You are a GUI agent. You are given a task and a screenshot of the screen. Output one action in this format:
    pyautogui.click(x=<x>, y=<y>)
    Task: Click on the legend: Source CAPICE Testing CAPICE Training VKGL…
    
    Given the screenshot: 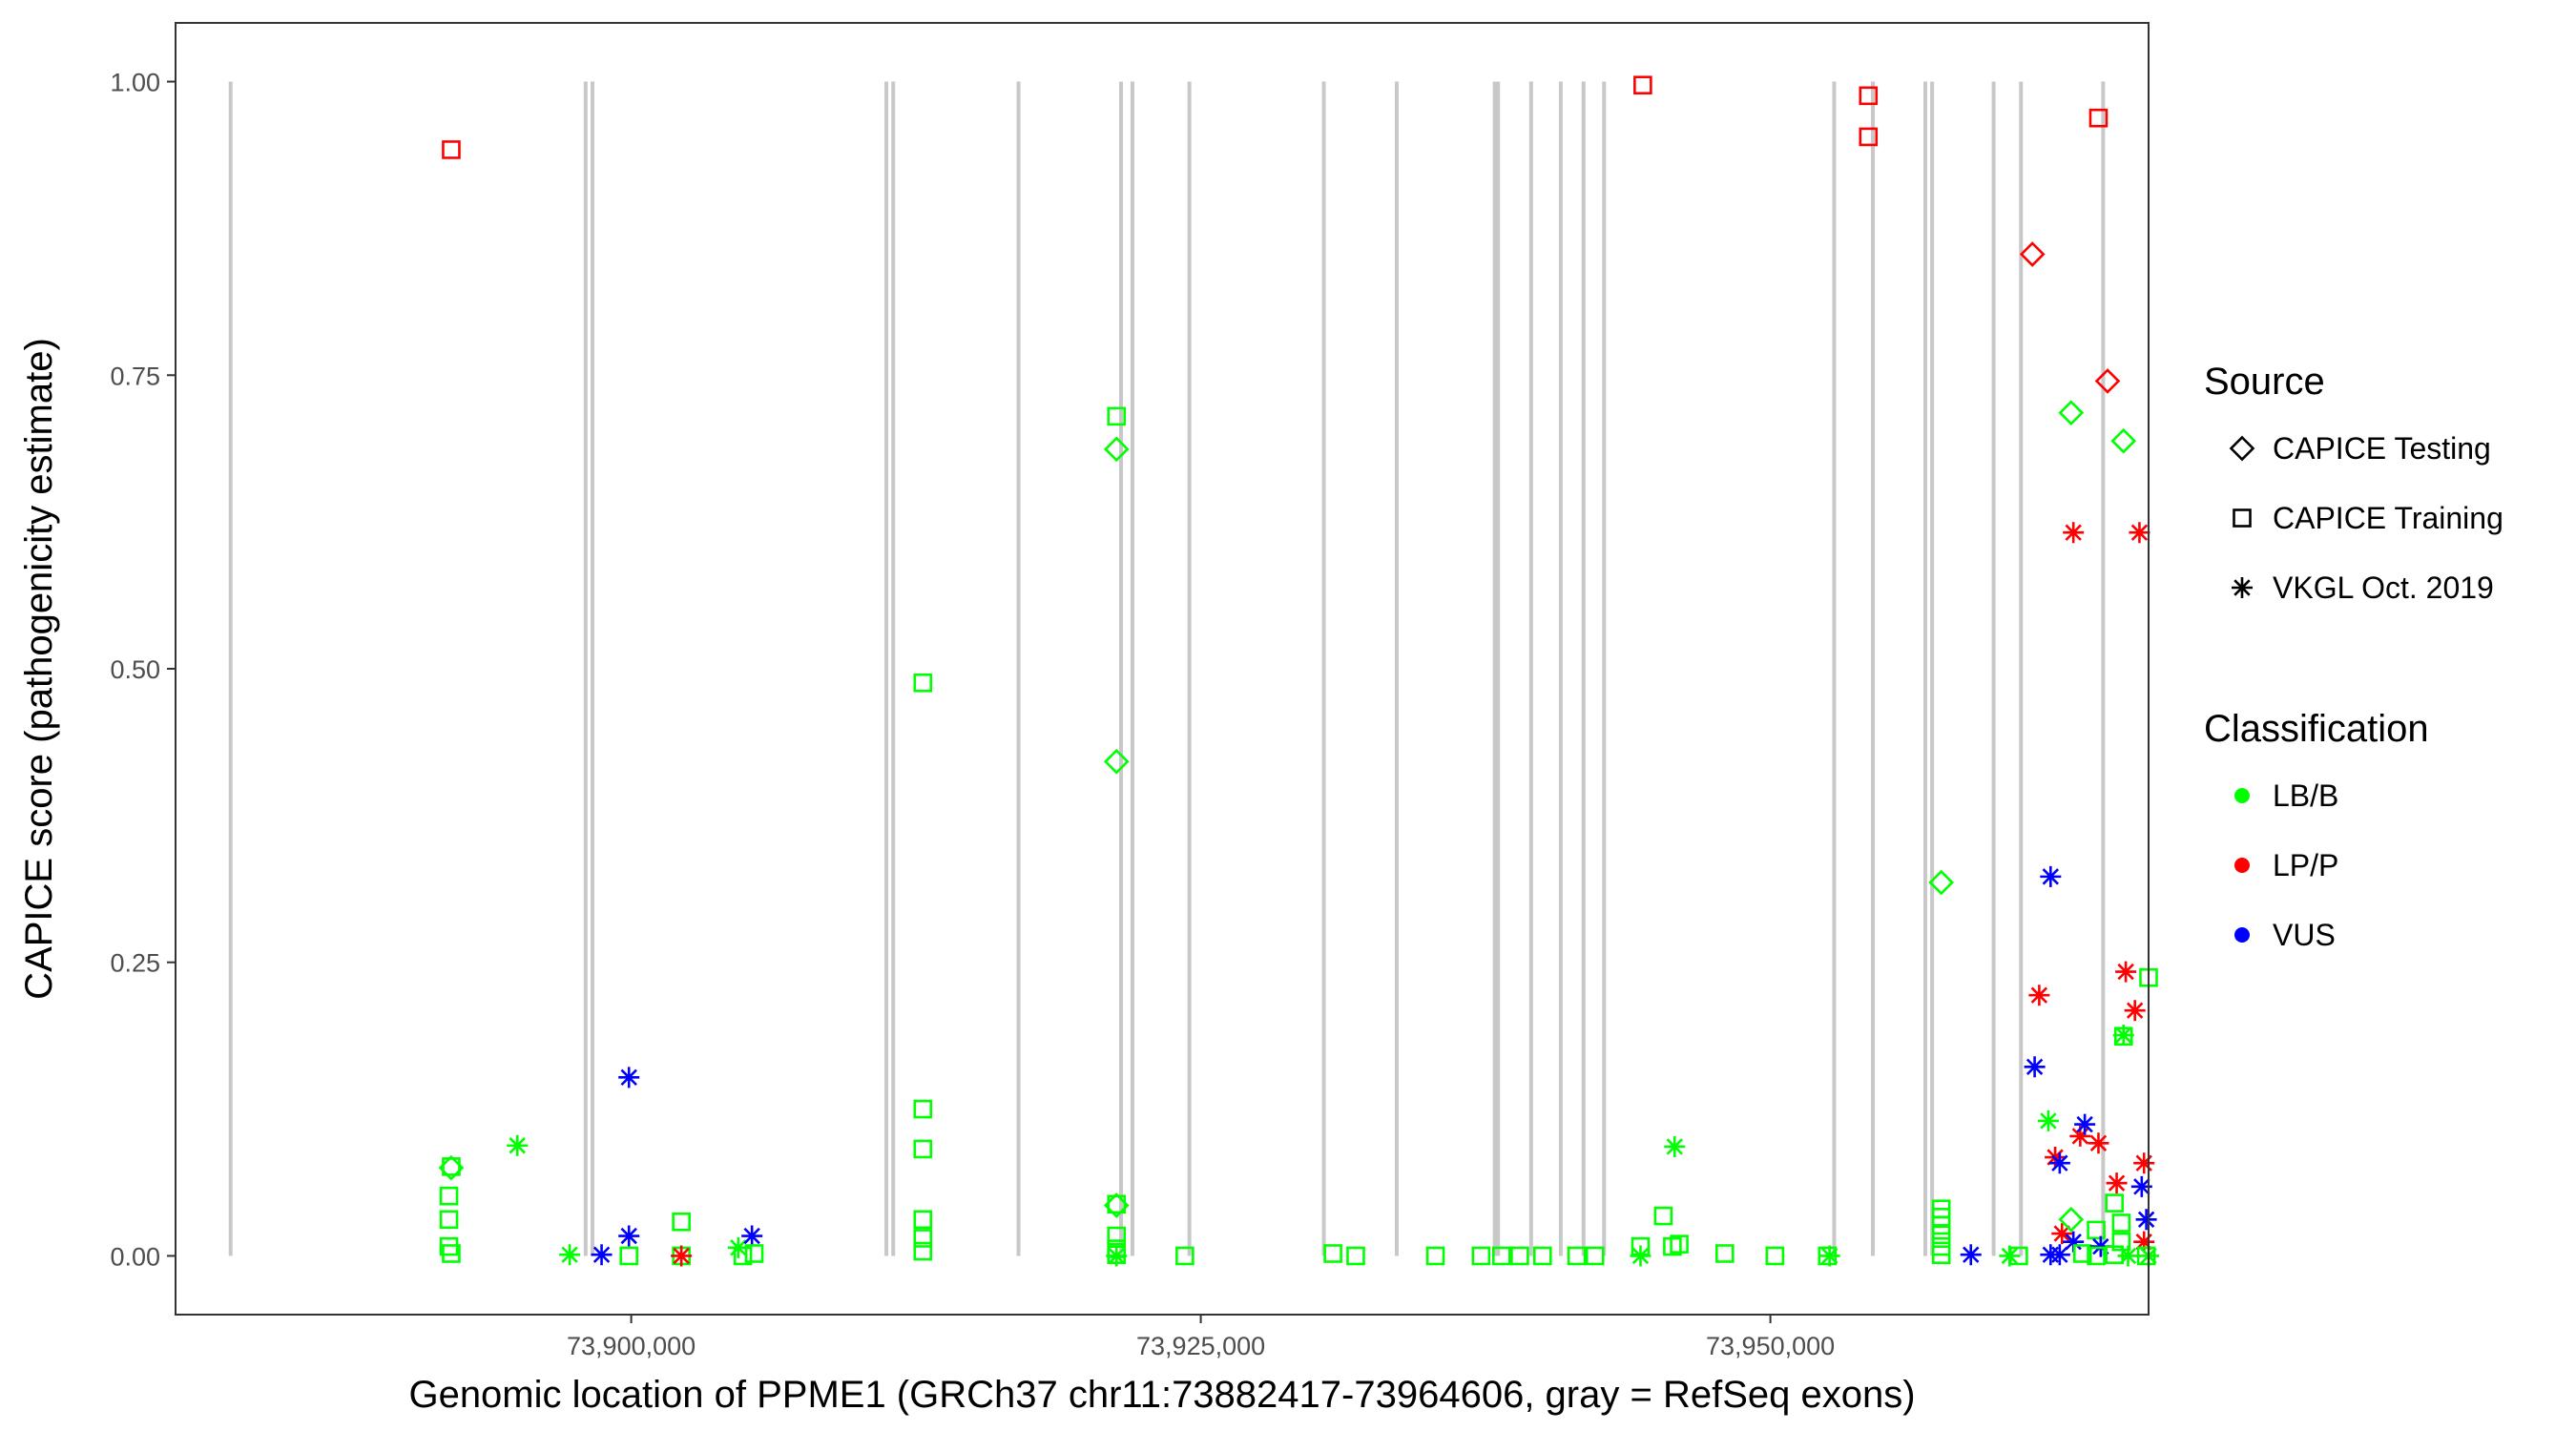 What is the action you would take?
    pyautogui.click(x=2353, y=656)
    